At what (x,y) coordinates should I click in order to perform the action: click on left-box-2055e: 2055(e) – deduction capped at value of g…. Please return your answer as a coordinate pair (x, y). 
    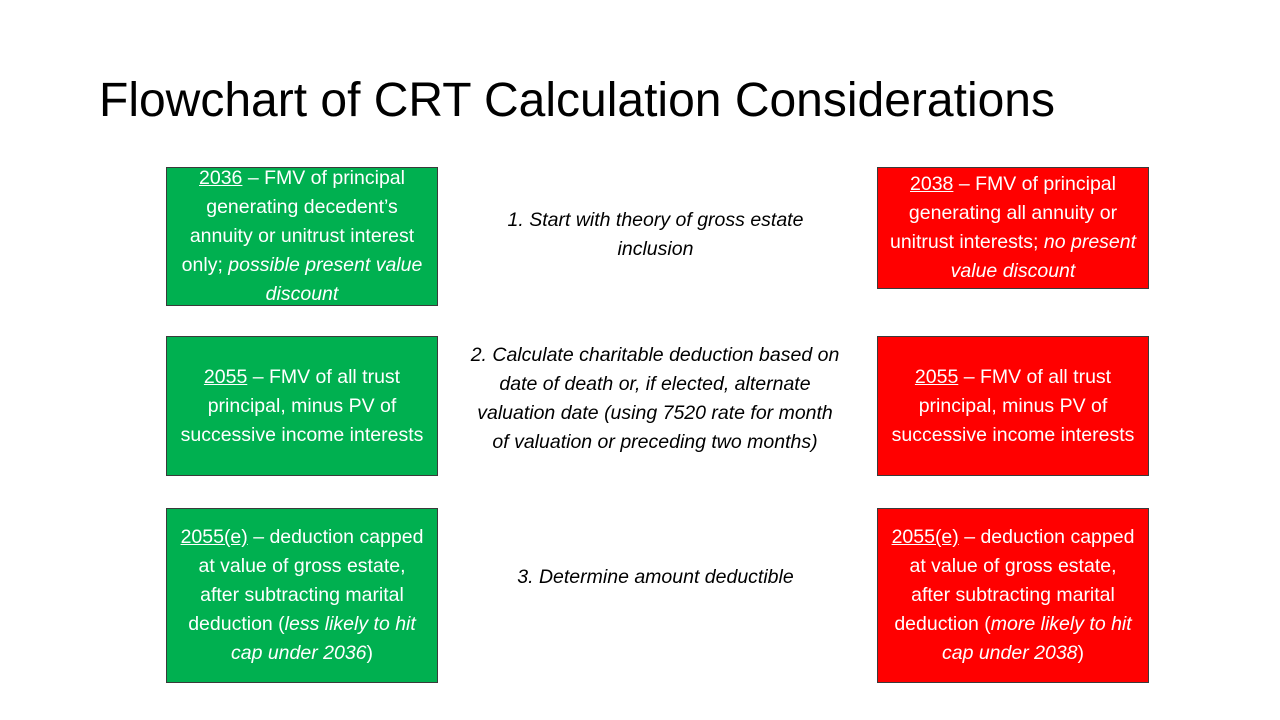
    Looking at the image, I should click on (302, 595).